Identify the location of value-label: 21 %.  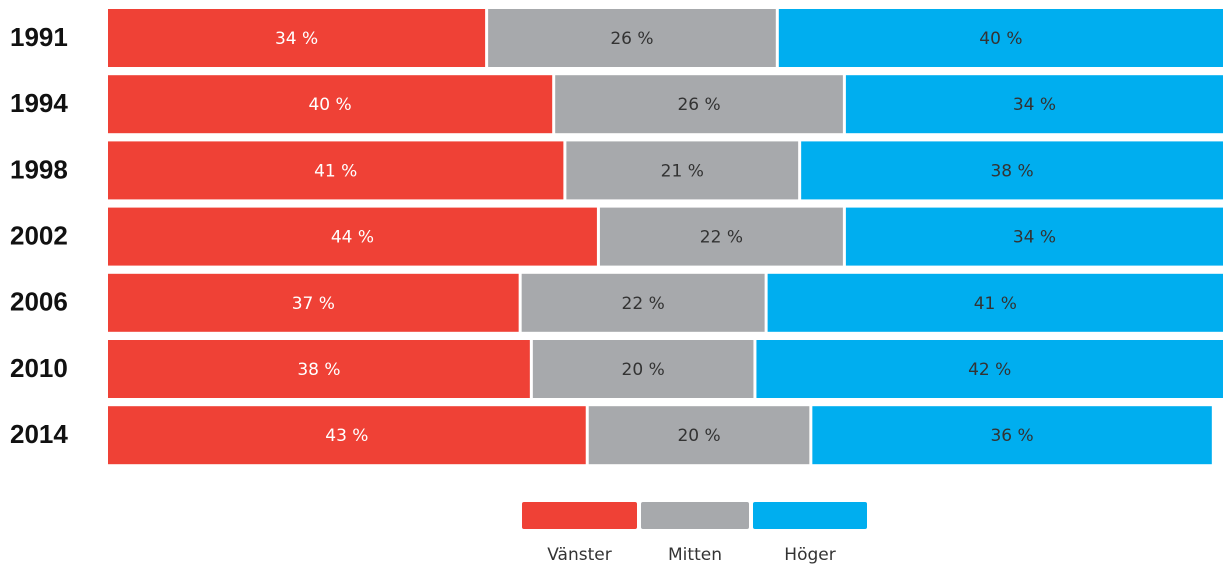
(682, 171).